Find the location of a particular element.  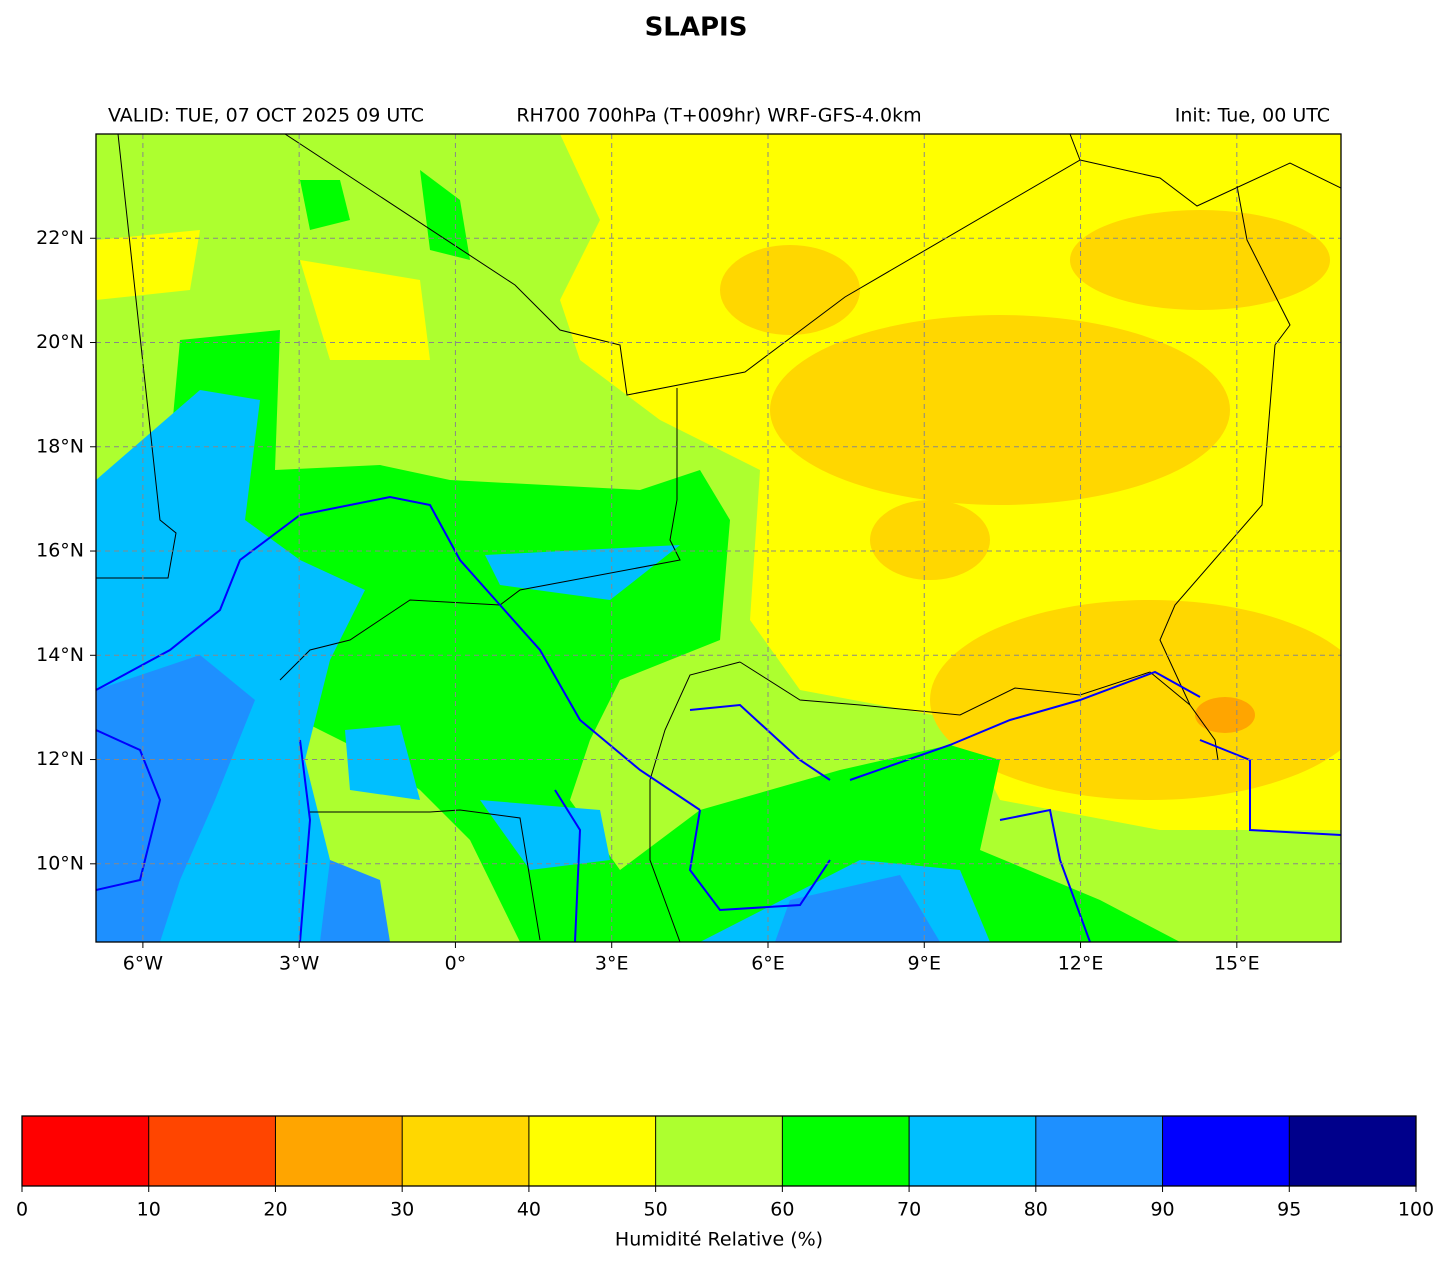

title: SLAPIS is located at coordinates (696, 28).